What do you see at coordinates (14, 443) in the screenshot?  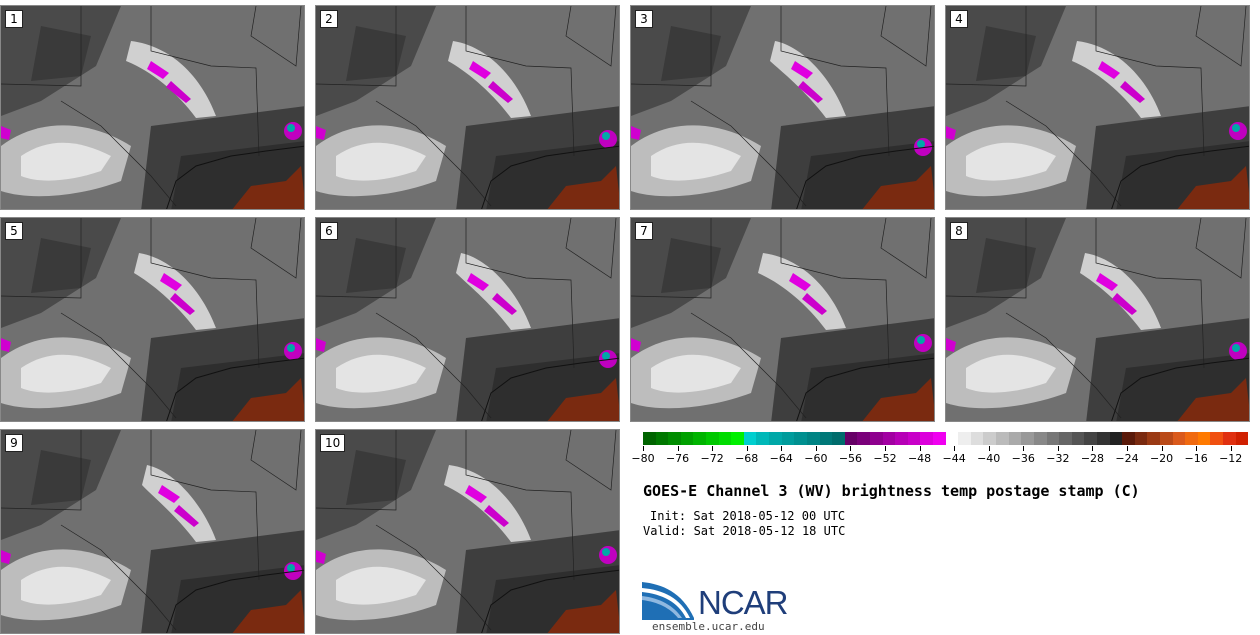 I see `member-label: 9` at bounding box center [14, 443].